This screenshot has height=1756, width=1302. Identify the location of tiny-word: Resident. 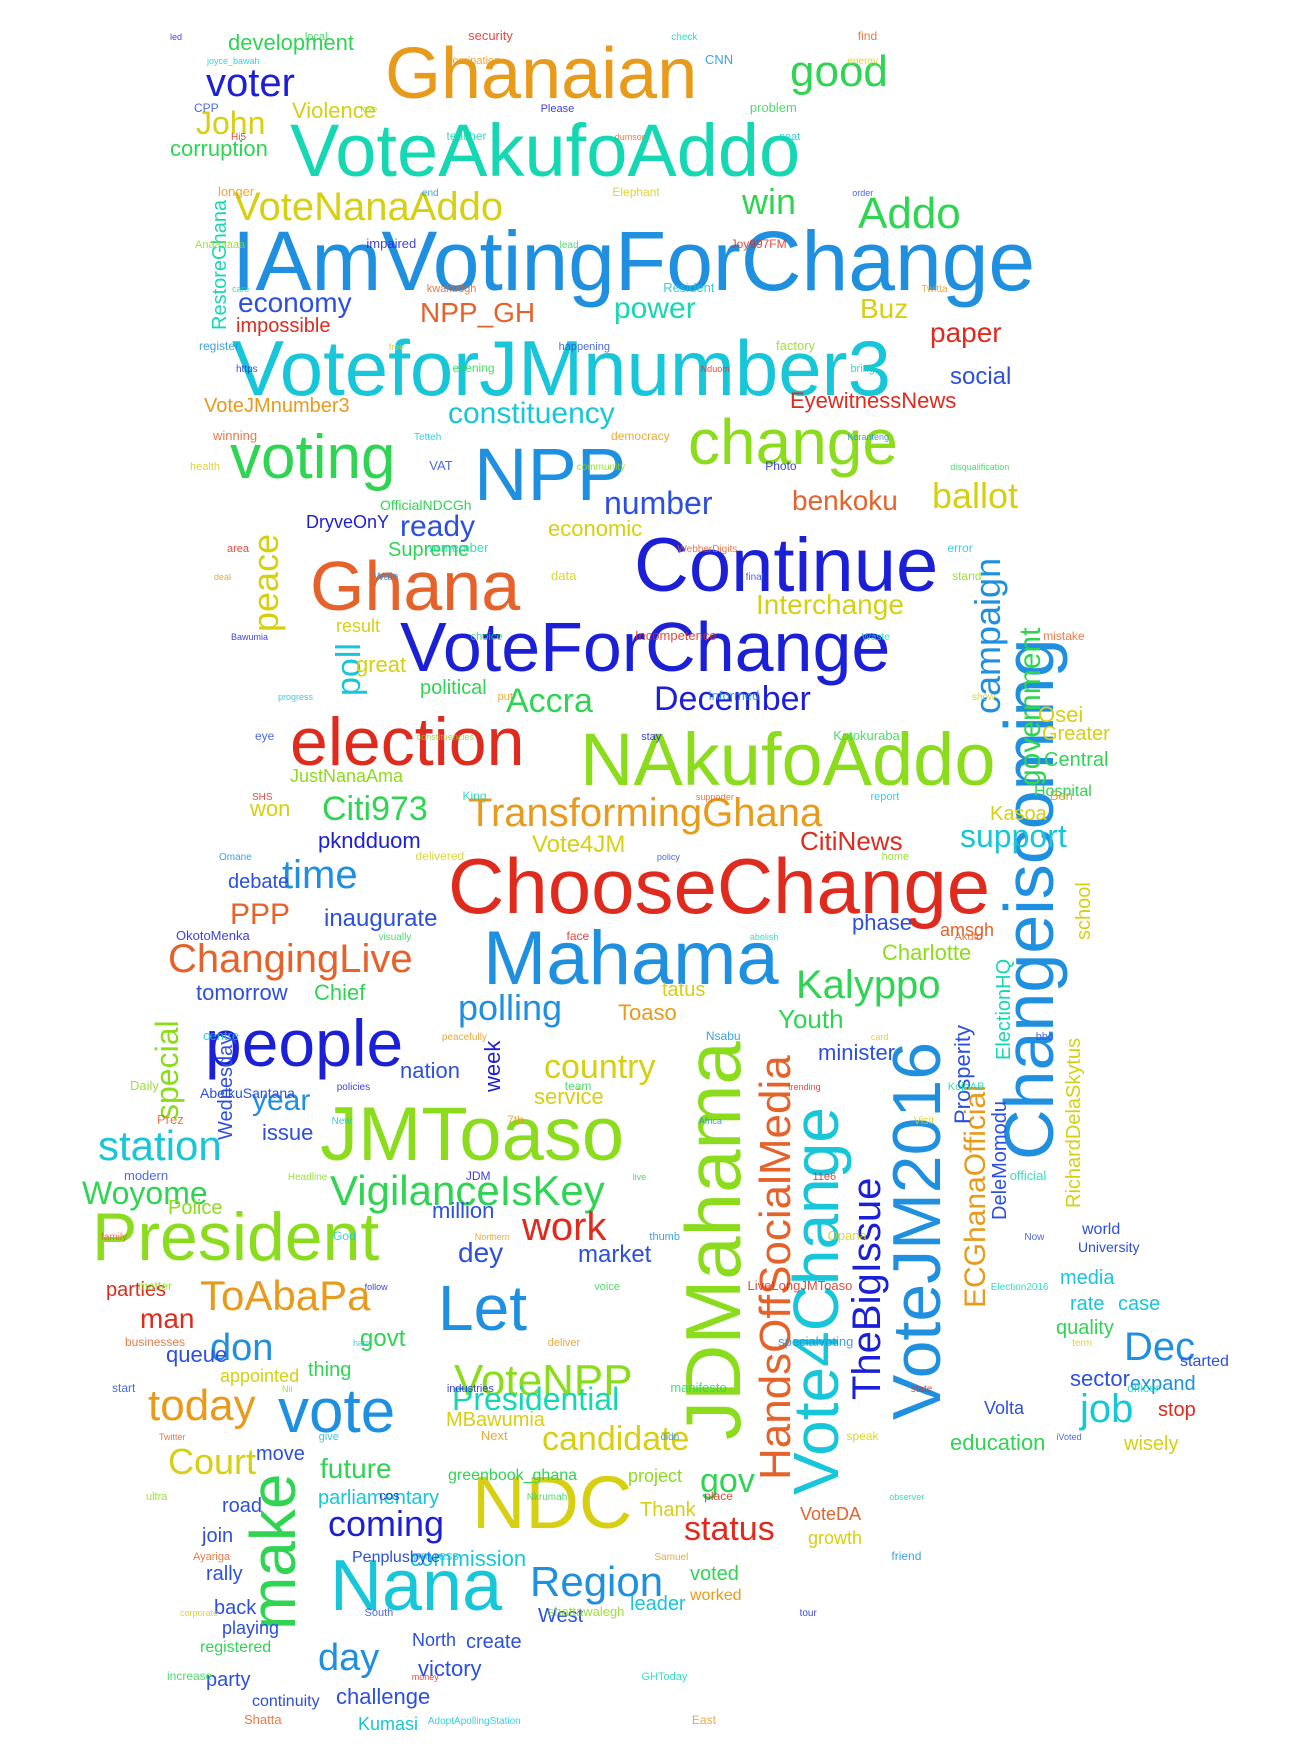
(689, 287).